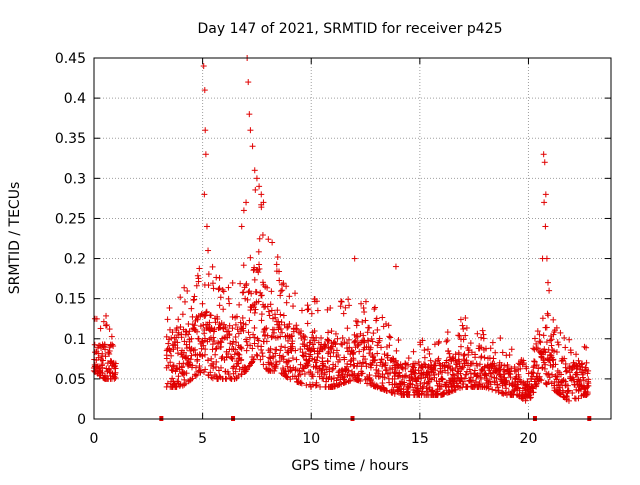 Image resolution: width=640 pixels, height=485 pixels. What do you see at coordinates (349, 466) in the screenshot?
I see `x-axis-label: GPS time / hours` at bounding box center [349, 466].